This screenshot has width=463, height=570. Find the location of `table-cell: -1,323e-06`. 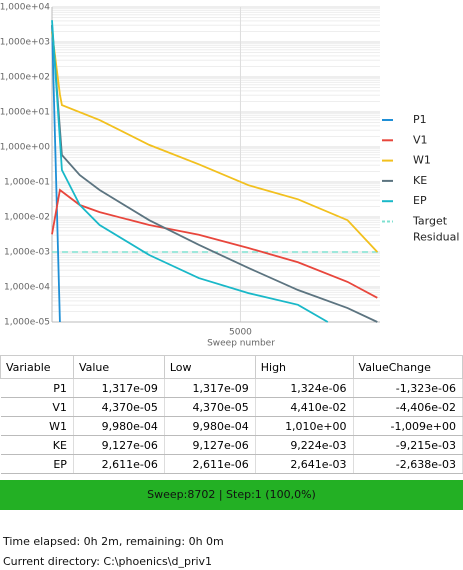

table-cell: -1,323e-06 is located at coordinates (408, 388).